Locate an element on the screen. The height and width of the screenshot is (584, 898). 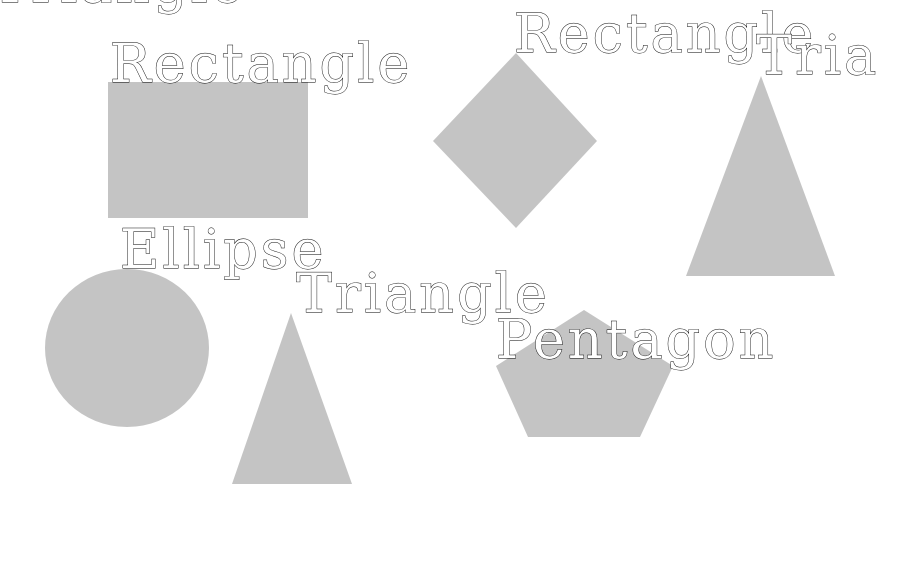
ellipse-shape is located at coordinates (127, 348).